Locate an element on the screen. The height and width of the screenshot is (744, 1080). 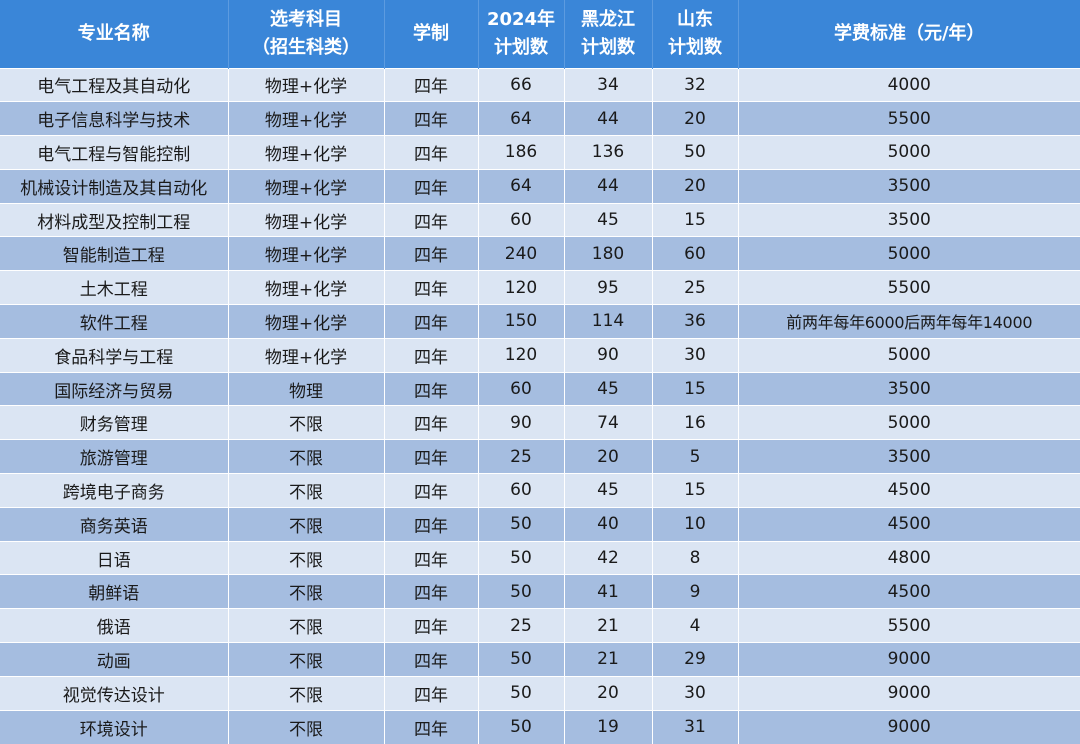
table-row: 旅游管理 不限 四年 25 20 5 3500 is located at coordinates (540, 456).